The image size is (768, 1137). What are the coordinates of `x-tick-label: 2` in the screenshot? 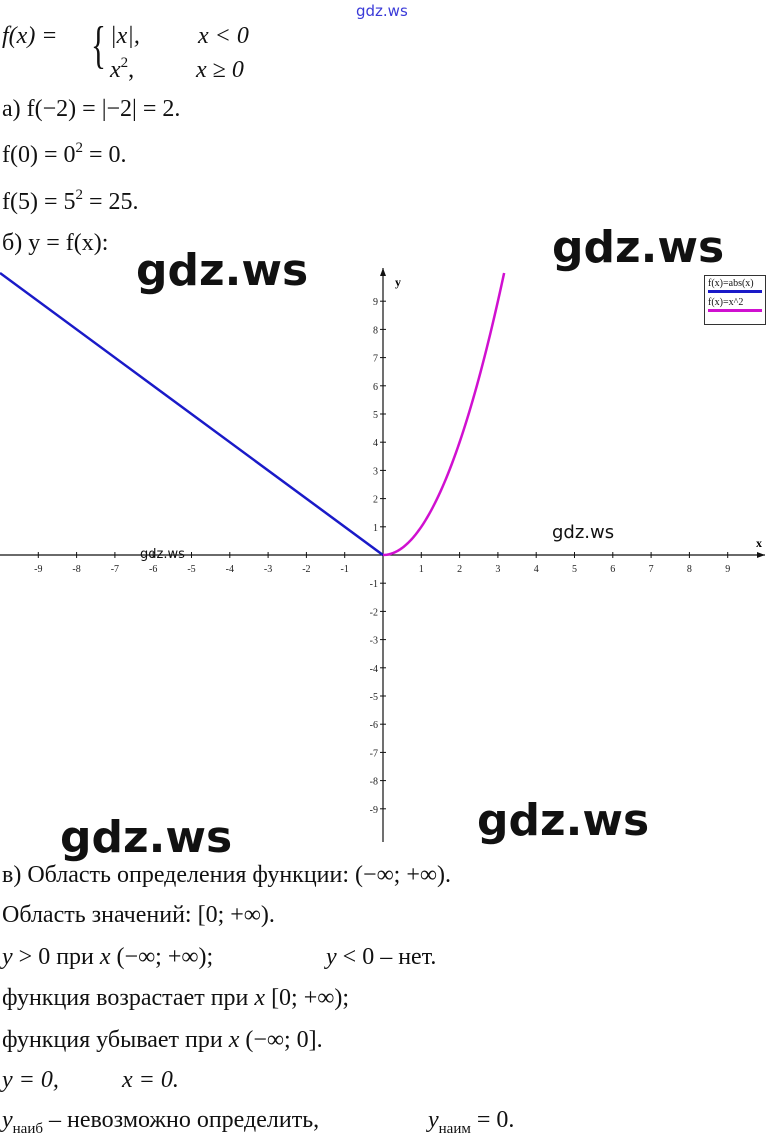 It's located at (459, 569).